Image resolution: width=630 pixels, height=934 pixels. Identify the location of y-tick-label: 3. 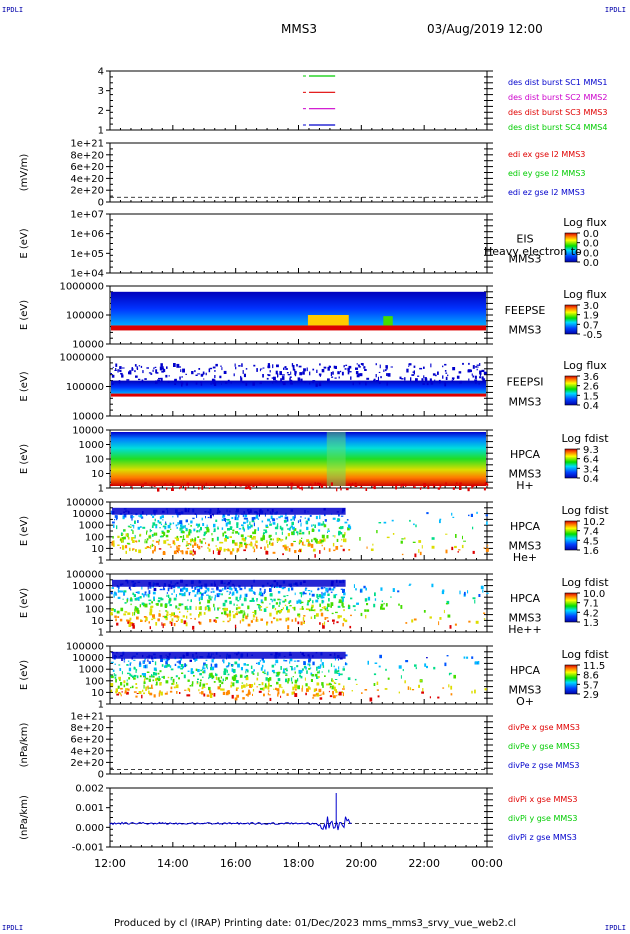
(101, 91).